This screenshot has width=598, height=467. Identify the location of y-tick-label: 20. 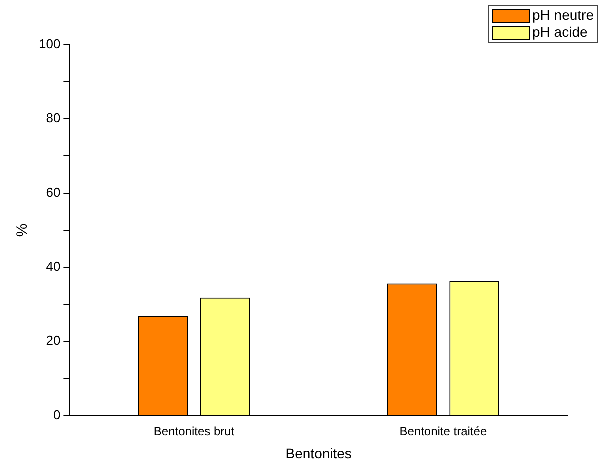
(53, 340).